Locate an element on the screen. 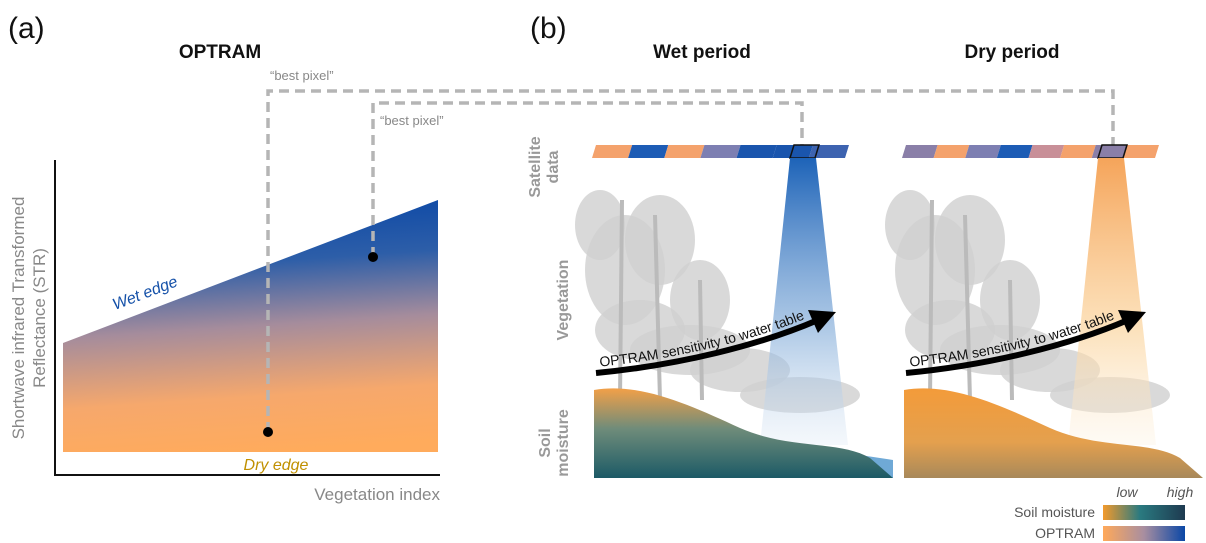  row-label: Soil is located at coordinates (545, 442).